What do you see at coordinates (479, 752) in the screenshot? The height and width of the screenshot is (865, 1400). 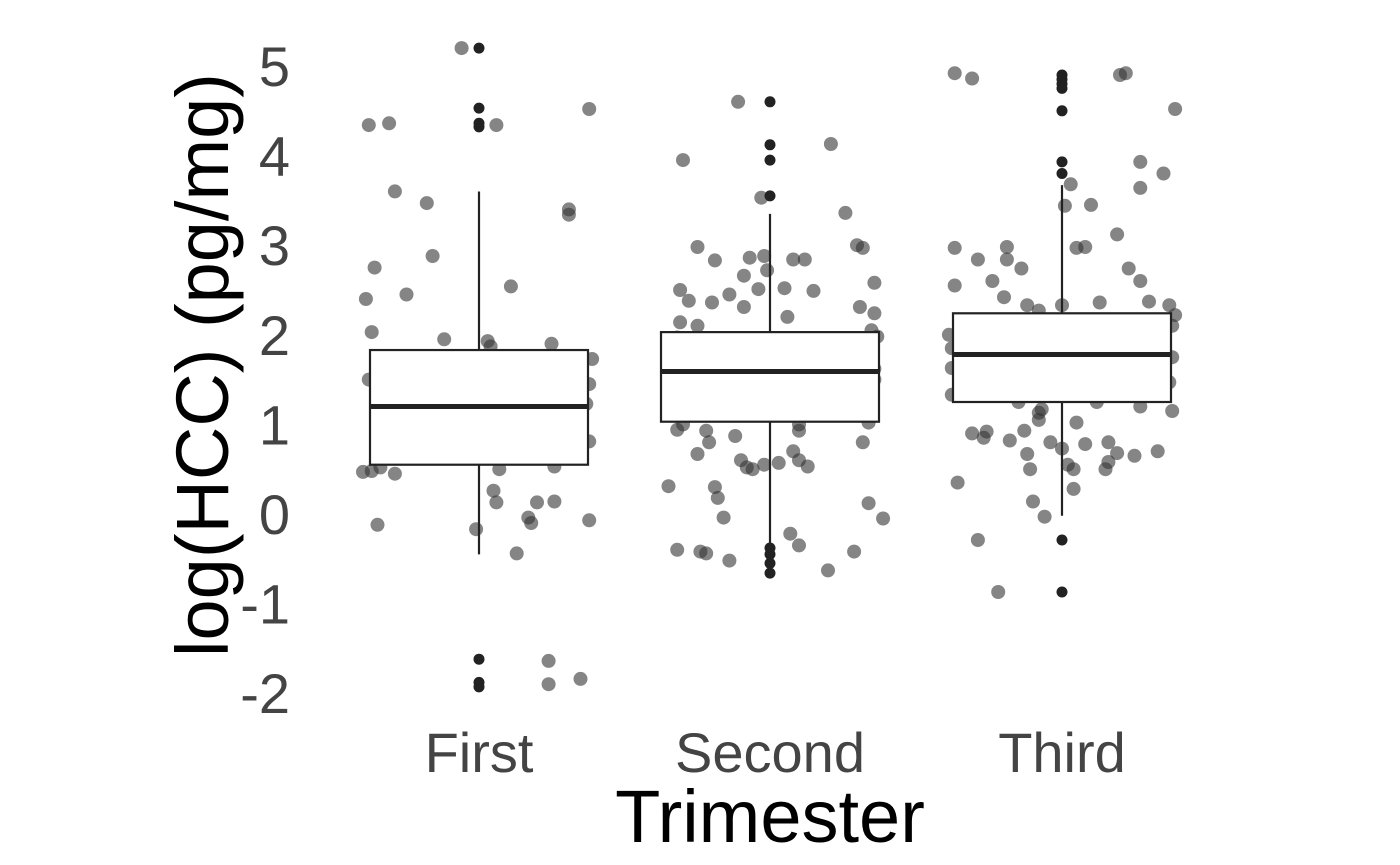 I see `x-tick-label: First` at bounding box center [479, 752].